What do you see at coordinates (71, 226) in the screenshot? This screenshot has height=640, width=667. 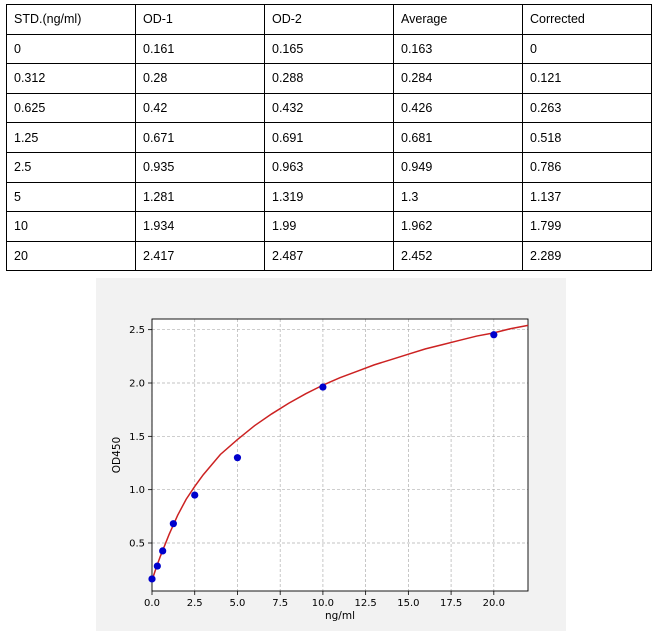 I see `table-cell: 10` at bounding box center [71, 226].